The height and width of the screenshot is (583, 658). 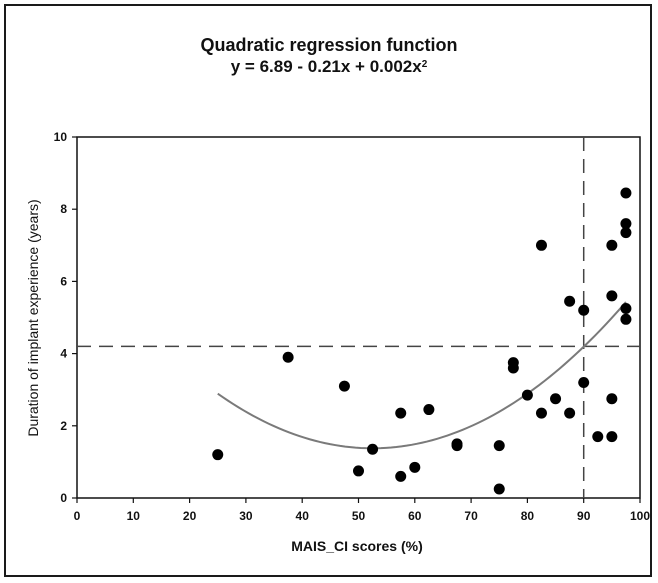 What do you see at coordinates (65, 317) in the screenshot?
I see `y-axis-ticks: 0 2 4 6 8 10` at bounding box center [65, 317].